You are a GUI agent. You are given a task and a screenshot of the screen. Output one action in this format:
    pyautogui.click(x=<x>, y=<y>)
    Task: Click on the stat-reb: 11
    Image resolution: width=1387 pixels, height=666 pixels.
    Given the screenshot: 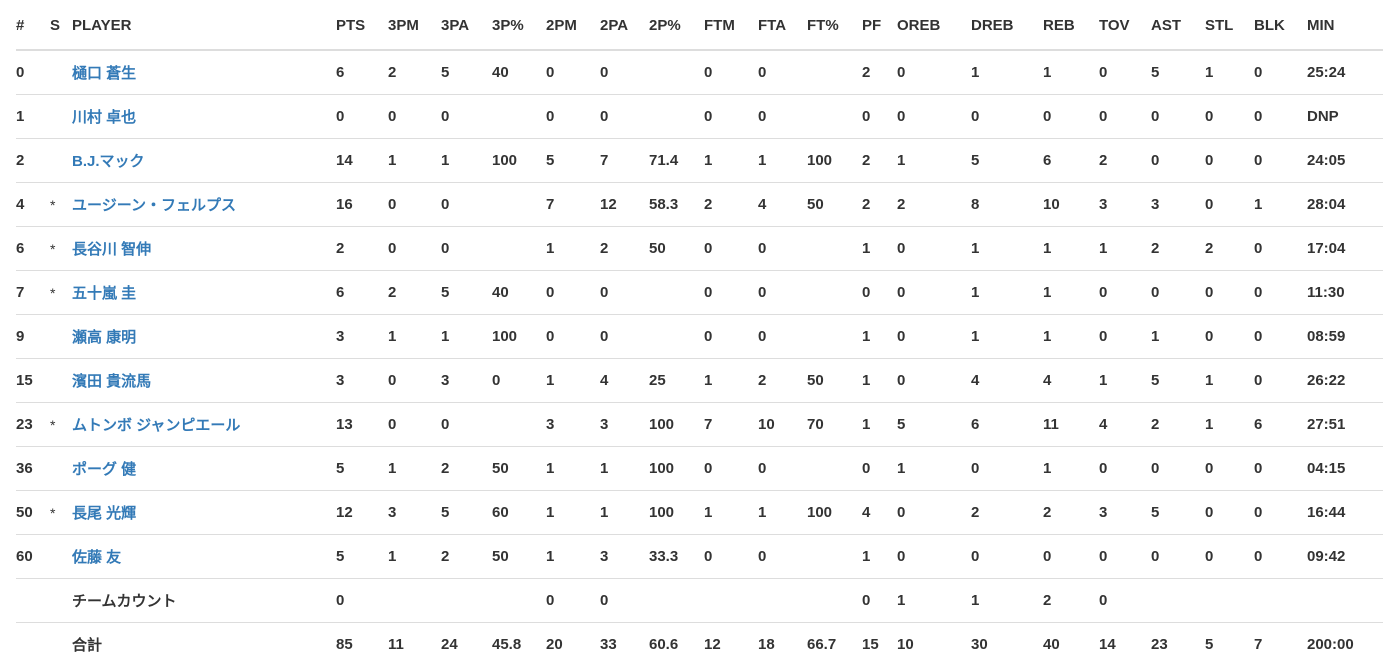 What is the action you would take?
    pyautogui.click(x=1071, y=425)
    